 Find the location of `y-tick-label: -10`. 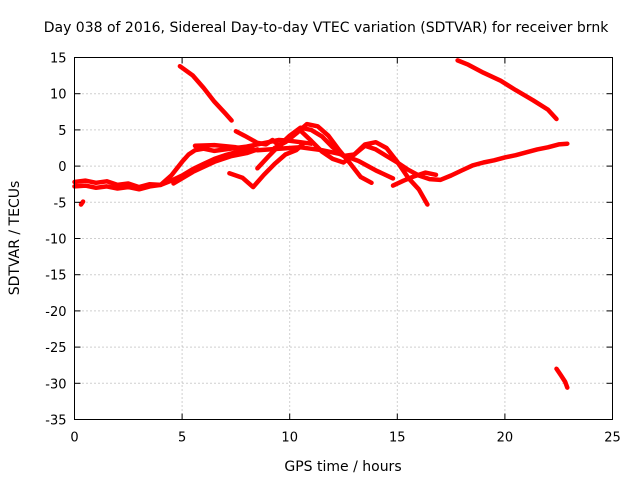

y-tick-label: -10 is located at coordinates (55, 240).